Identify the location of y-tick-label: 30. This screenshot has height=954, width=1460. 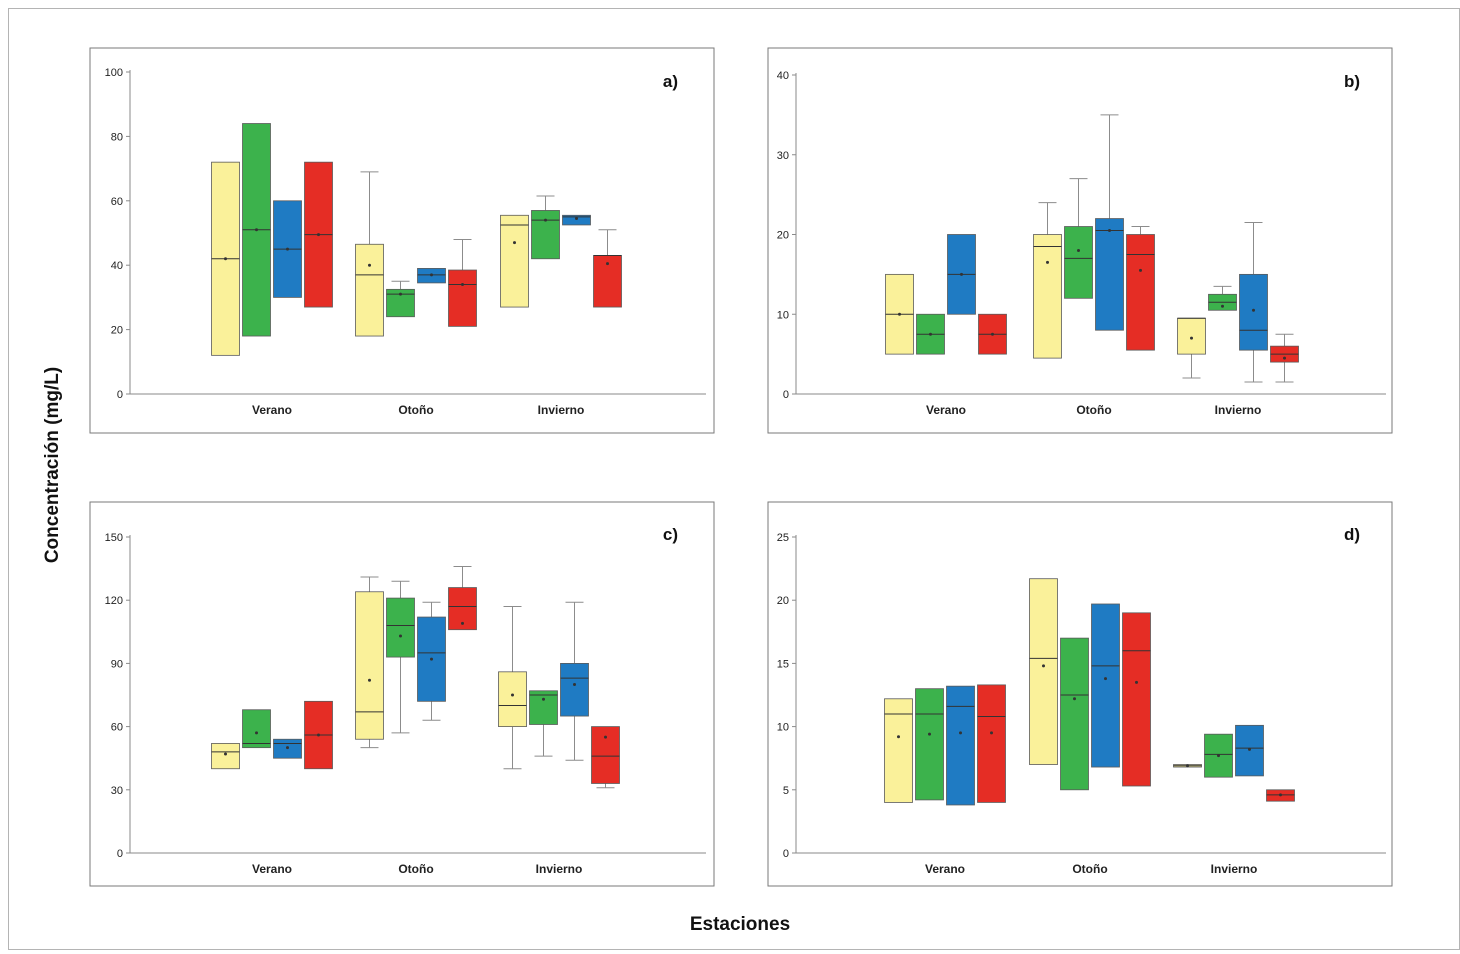
(783, 156).